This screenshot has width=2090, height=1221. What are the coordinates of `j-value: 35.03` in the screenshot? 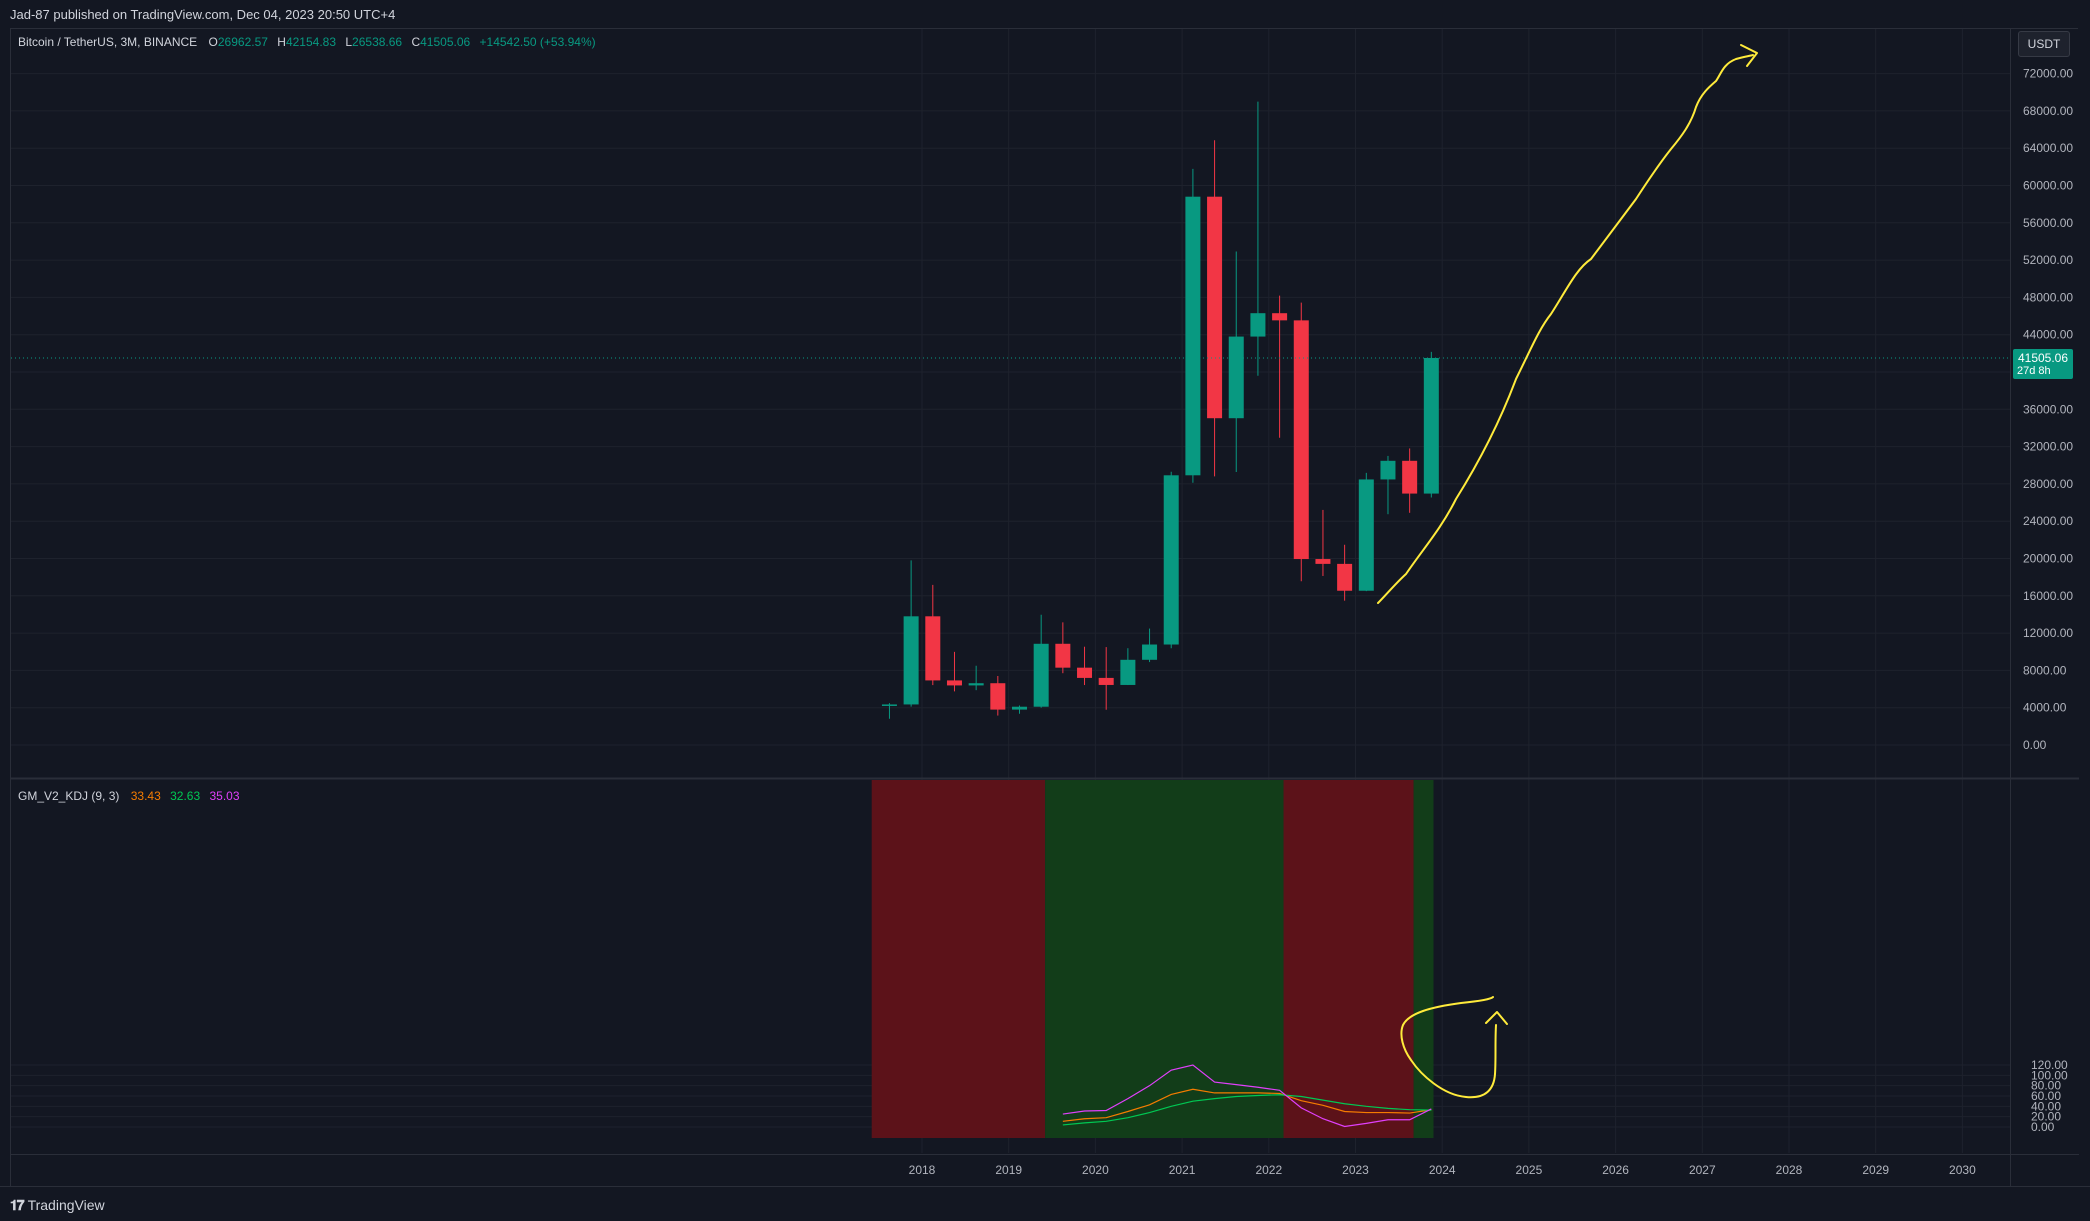 It's located at (224, 796).